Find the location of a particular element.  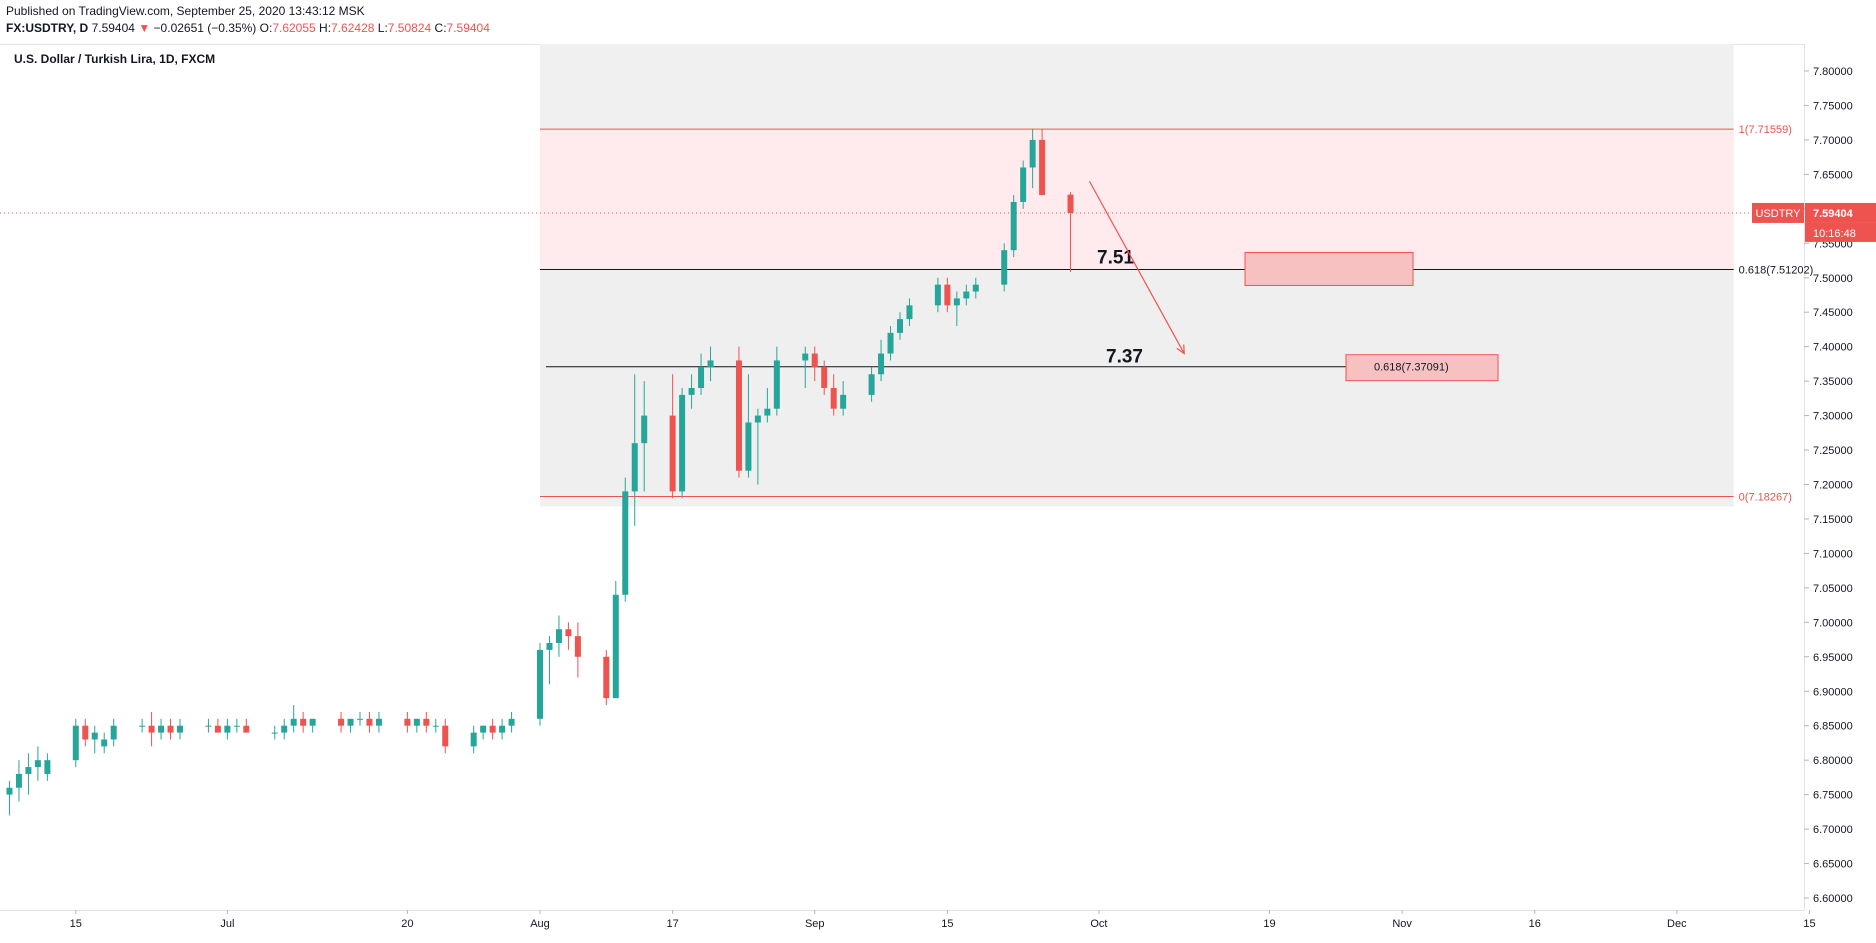

close-label: C: is located at coordinates (440, 28).